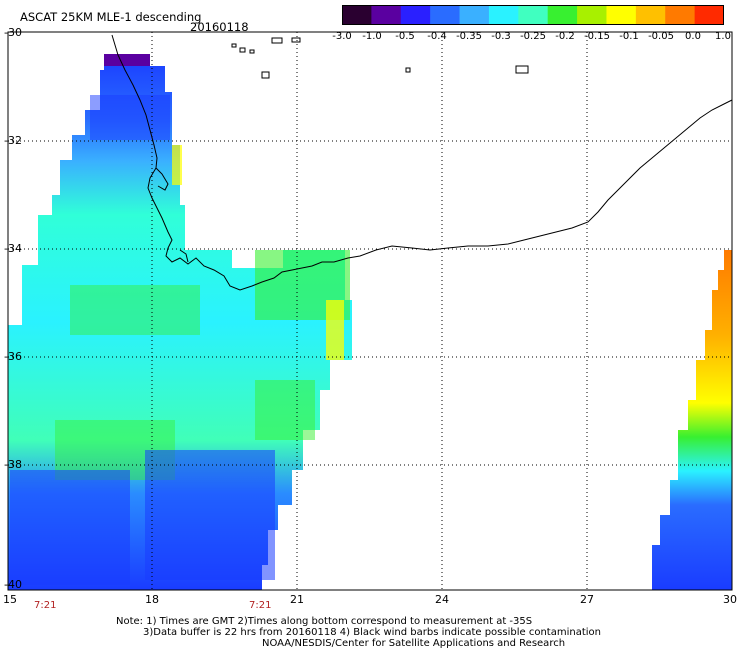 This screenshot has width=740, height=650. What do you see at coordinates (13, 140) in the screenshot?
I see `lat-label: -32` at bounding box center [13, 140].